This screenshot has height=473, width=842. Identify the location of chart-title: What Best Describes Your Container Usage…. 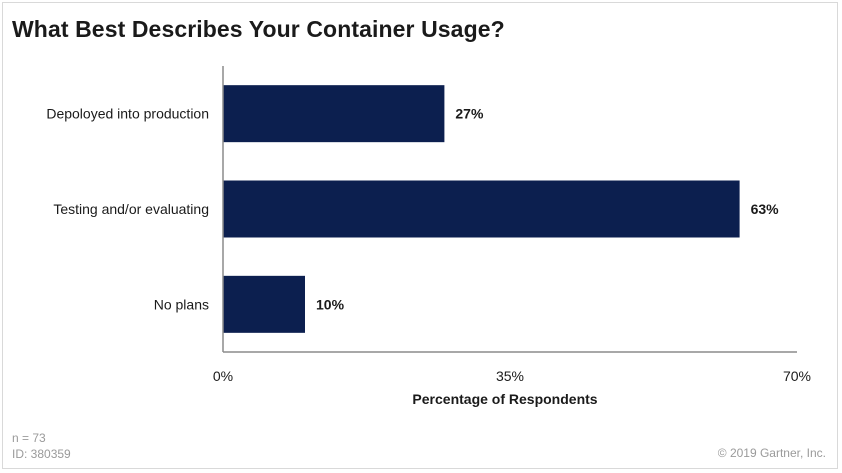
(258, 29).